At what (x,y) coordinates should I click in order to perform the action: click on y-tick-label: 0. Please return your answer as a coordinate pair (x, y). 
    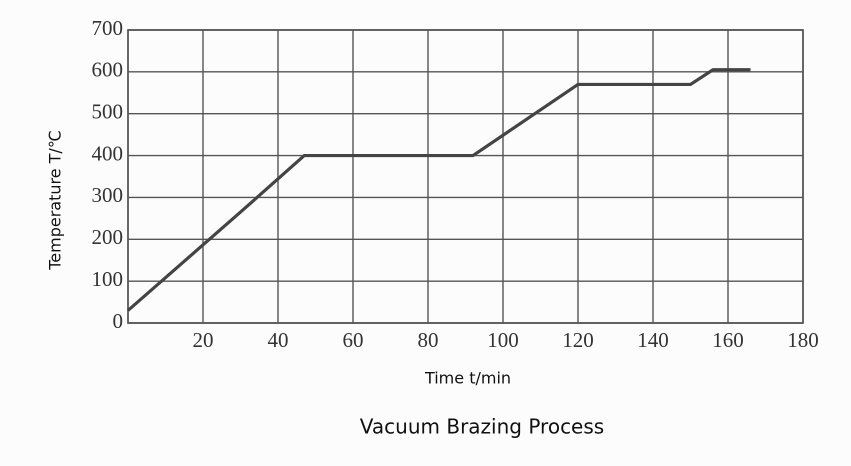
    Looking at the image, I should click on (118, 321).